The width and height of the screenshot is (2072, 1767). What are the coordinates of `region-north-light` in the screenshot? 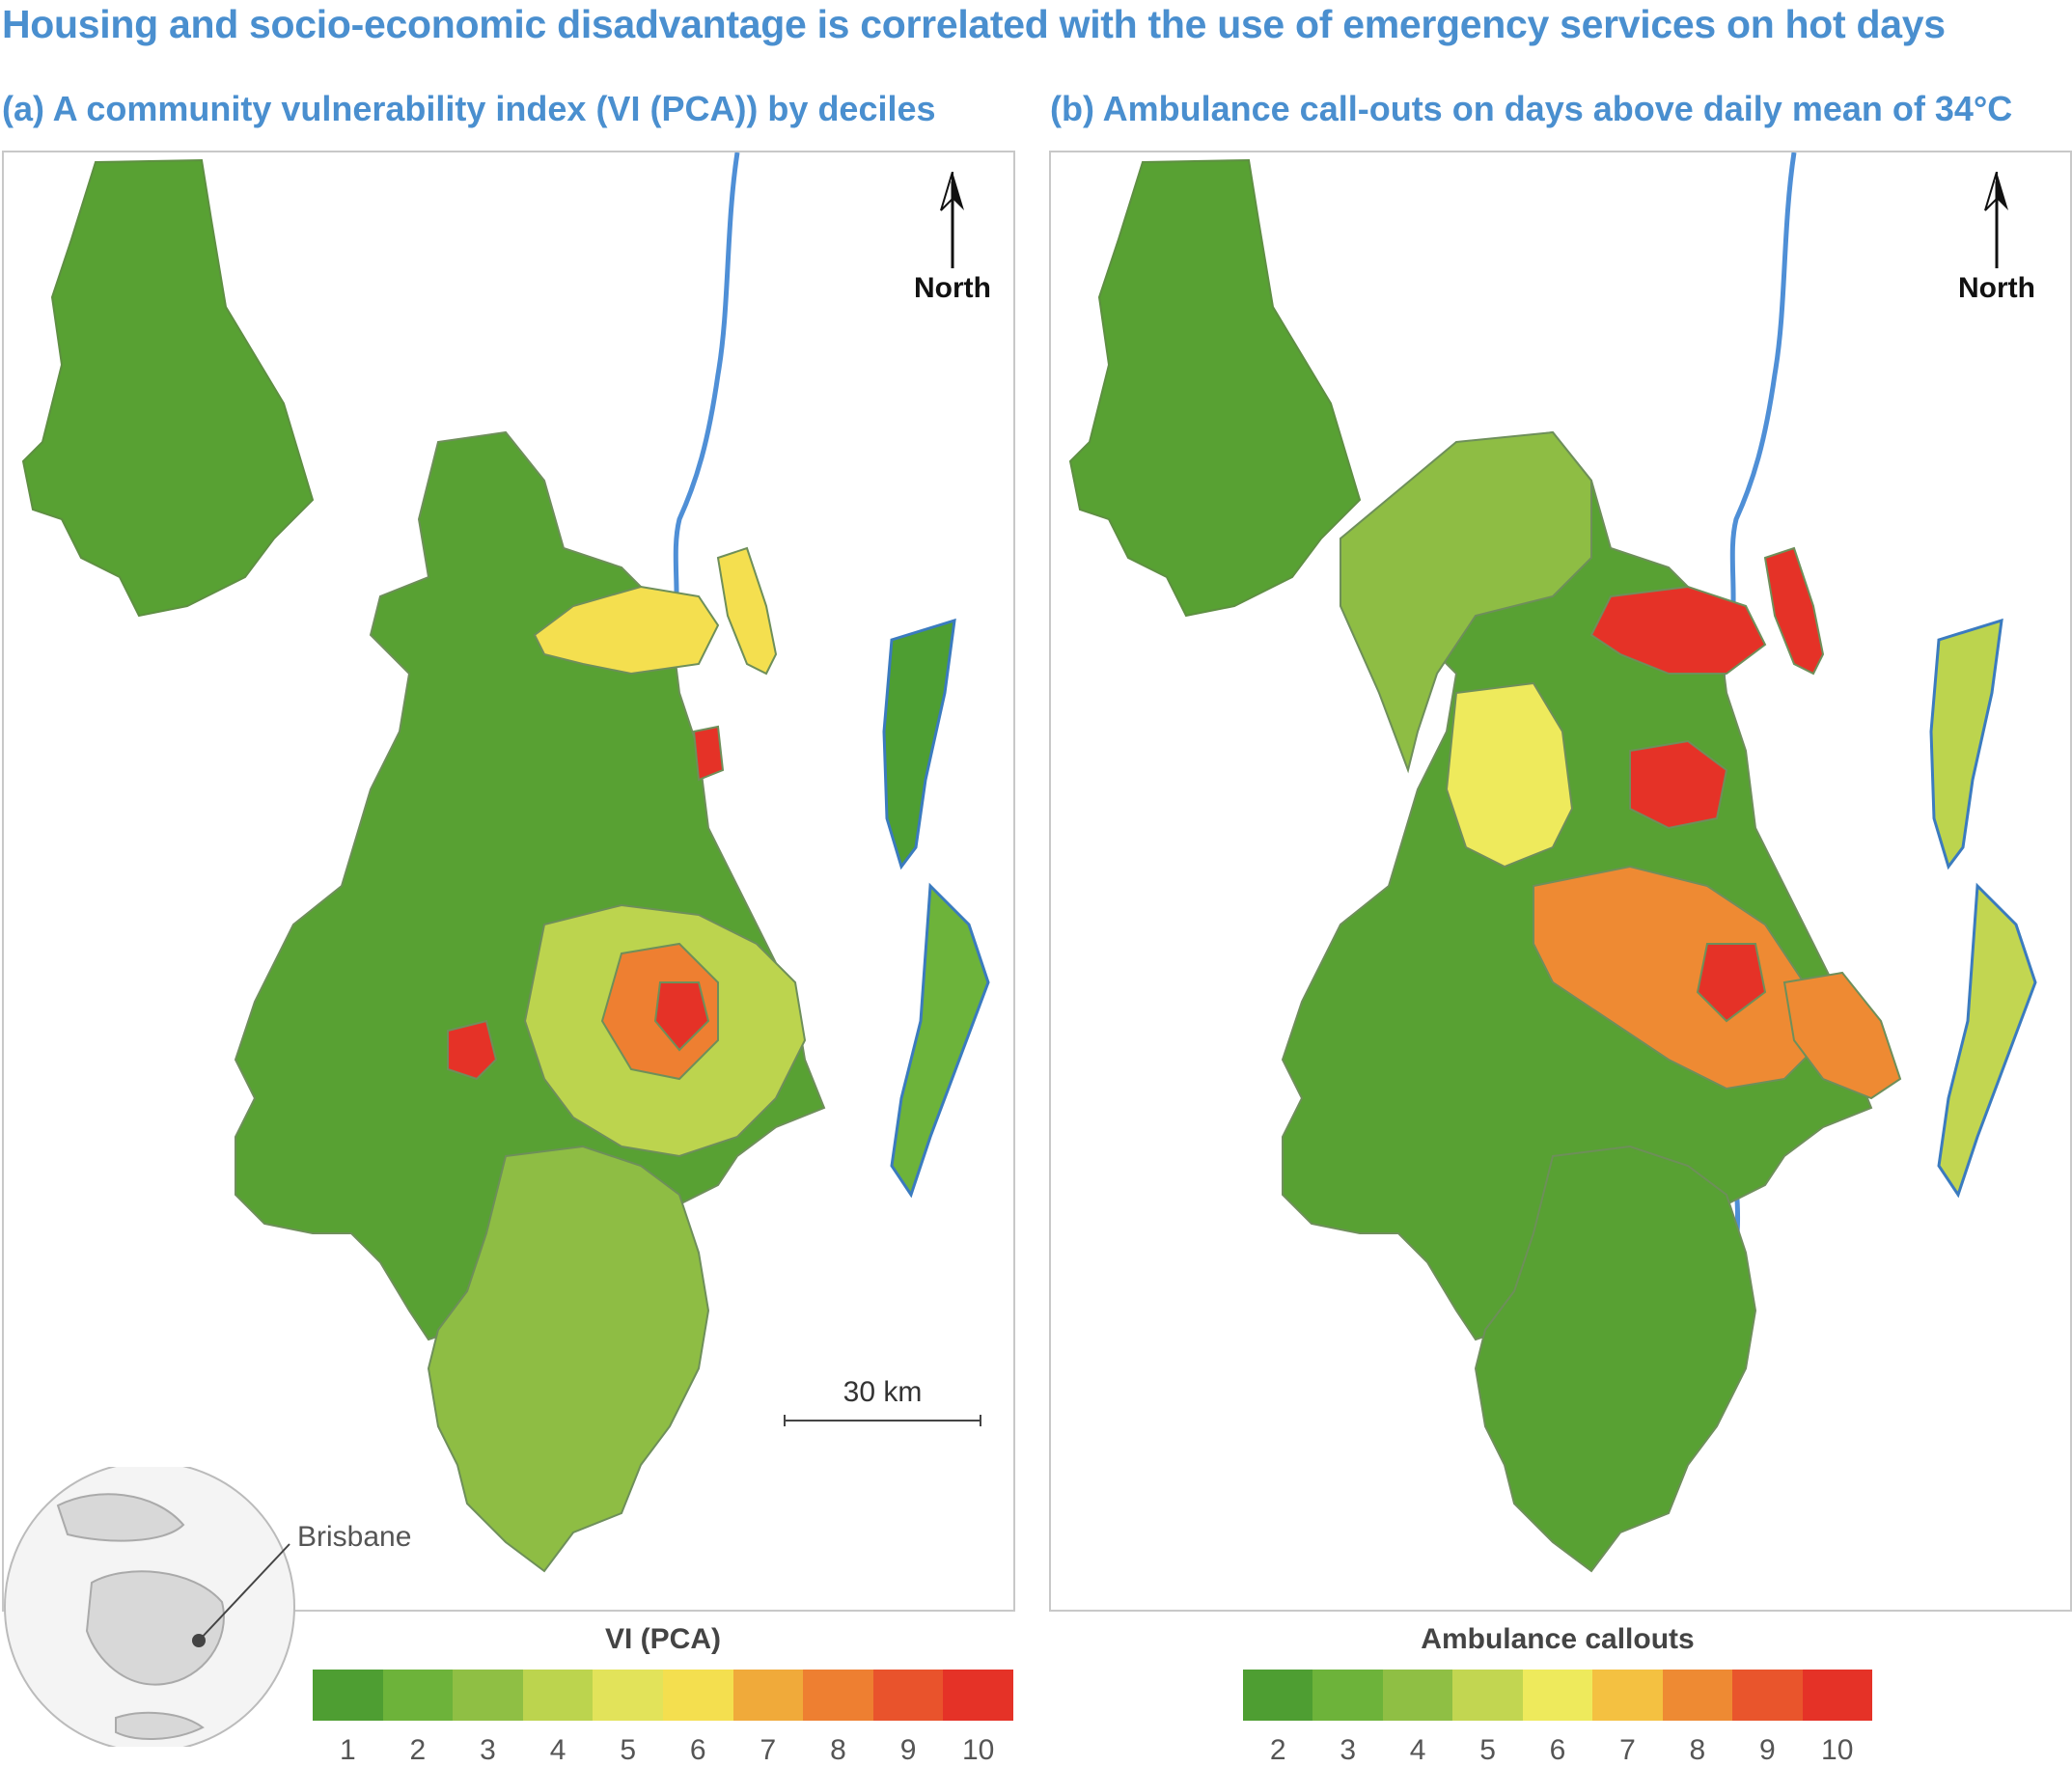 It's located at (1466, 602).